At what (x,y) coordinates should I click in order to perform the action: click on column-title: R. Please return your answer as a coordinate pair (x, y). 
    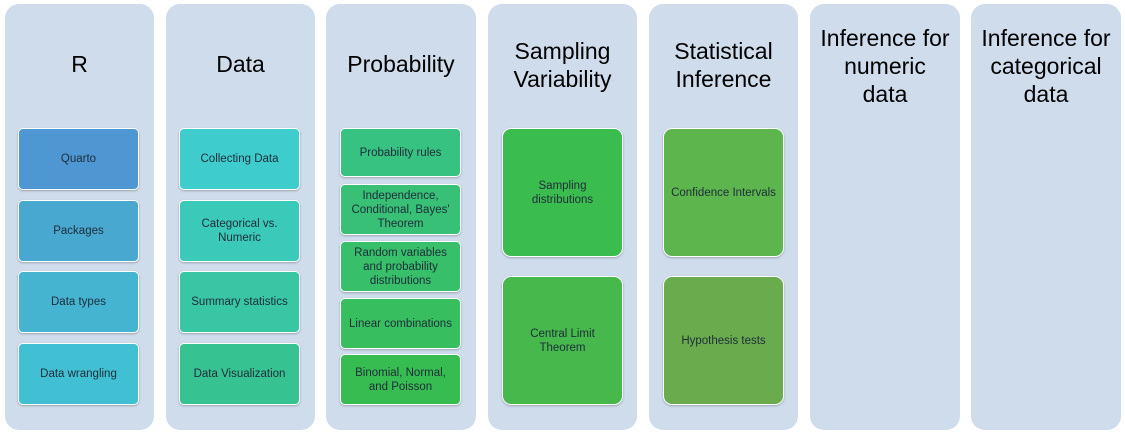
    Looking at the image, I should click on (79, 64).